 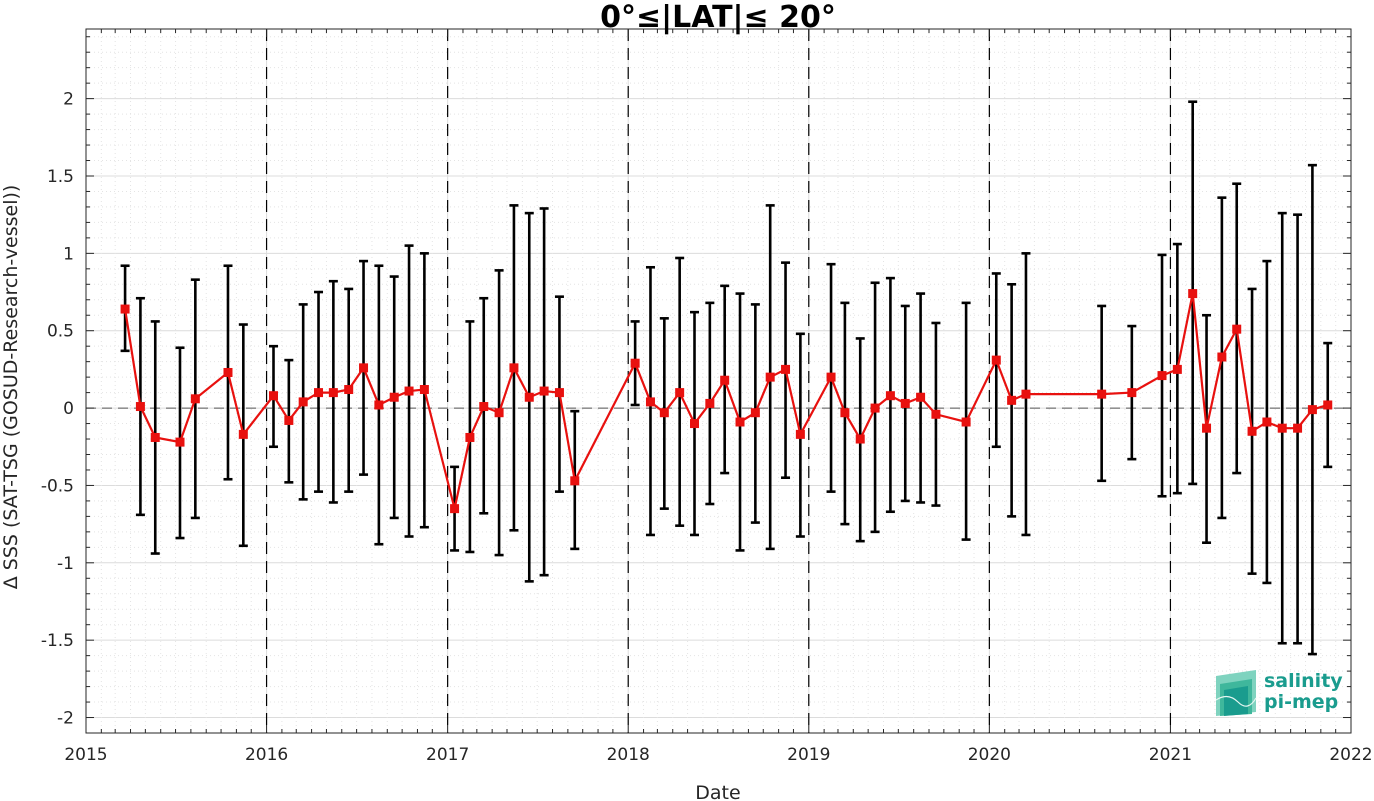 I want to click on y-tick-label: -0.5, so click(x=57, y=486).